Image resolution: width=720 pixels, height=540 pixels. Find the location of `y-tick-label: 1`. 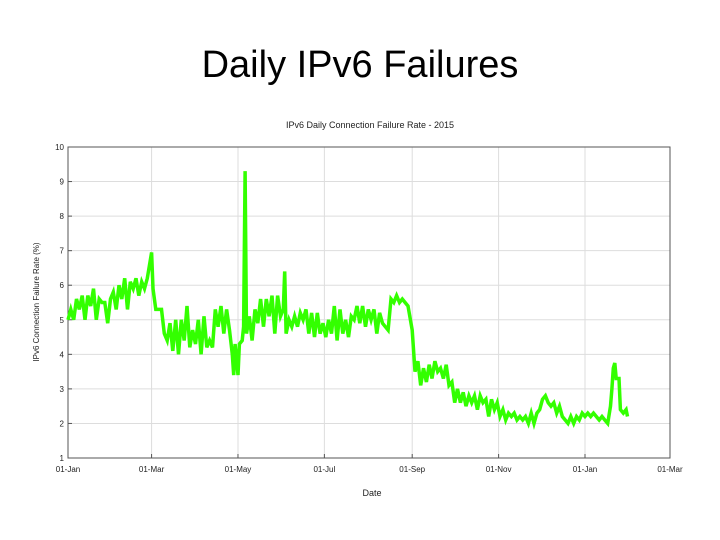

y-tick-label: 1 is located at coordinates (62, 458).